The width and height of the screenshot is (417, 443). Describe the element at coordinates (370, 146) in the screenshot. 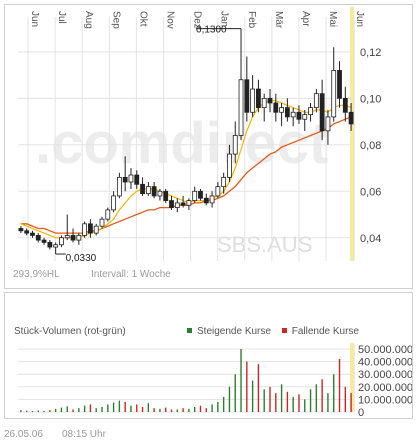

I see `y-tick-label: 0,08` at that location.